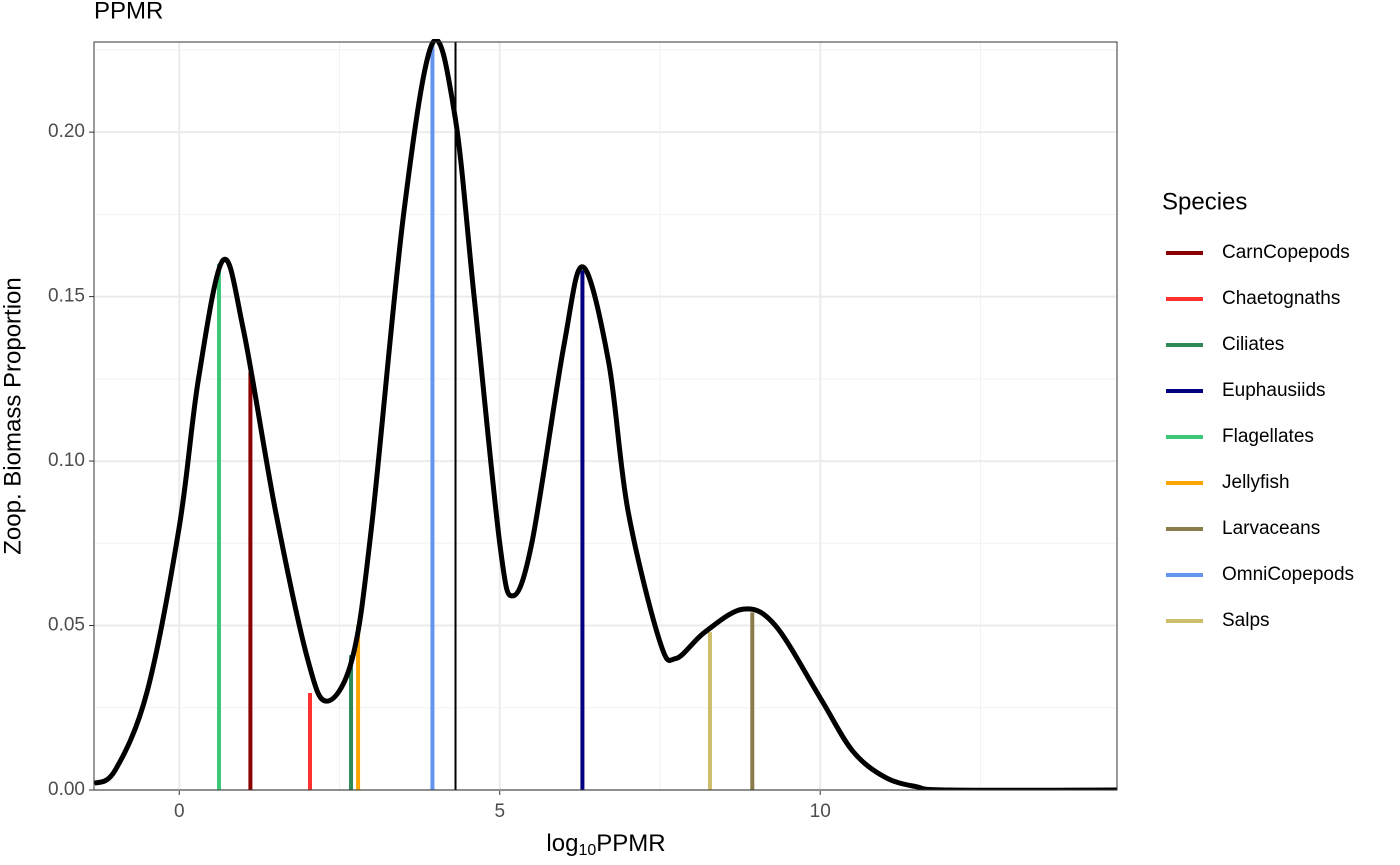 This screenshot has width=1400, height=865. Describe the element at coordinates (66, 296) in the screenshot. I see `y-tick-label: 0.15` at that location.